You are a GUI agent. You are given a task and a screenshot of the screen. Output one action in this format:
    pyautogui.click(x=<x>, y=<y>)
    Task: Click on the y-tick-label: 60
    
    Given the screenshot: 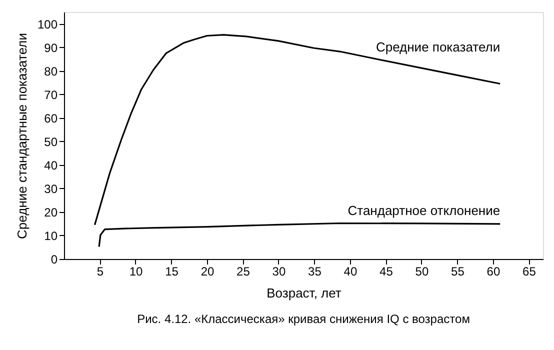 What is the action you would take?
    pyautogui.click(x=51, y=118)
    